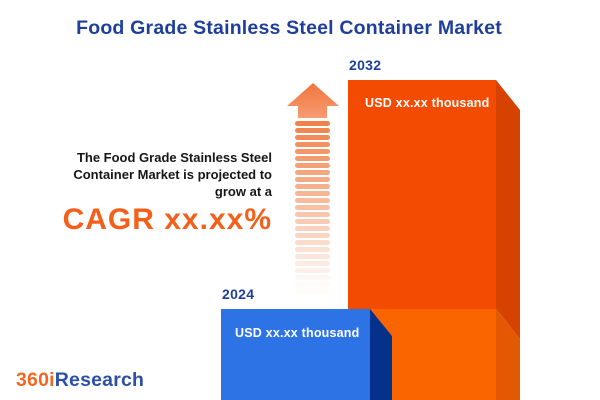 This screenshot has height=400, width=600. Describe the element at coordinates (99, 380) in the screenshot. I see `logo-research: Research` at that location.